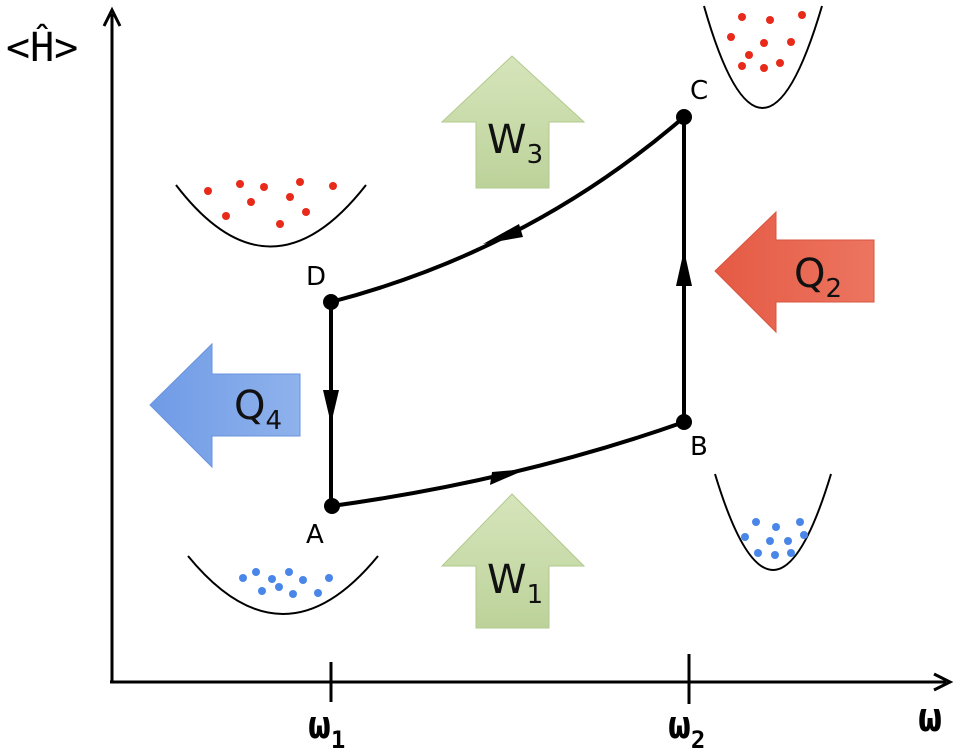 Image resolution: width=955 pixels, height=756 pixels. I want to click on heat-arrow-q2, so click(794, 272).